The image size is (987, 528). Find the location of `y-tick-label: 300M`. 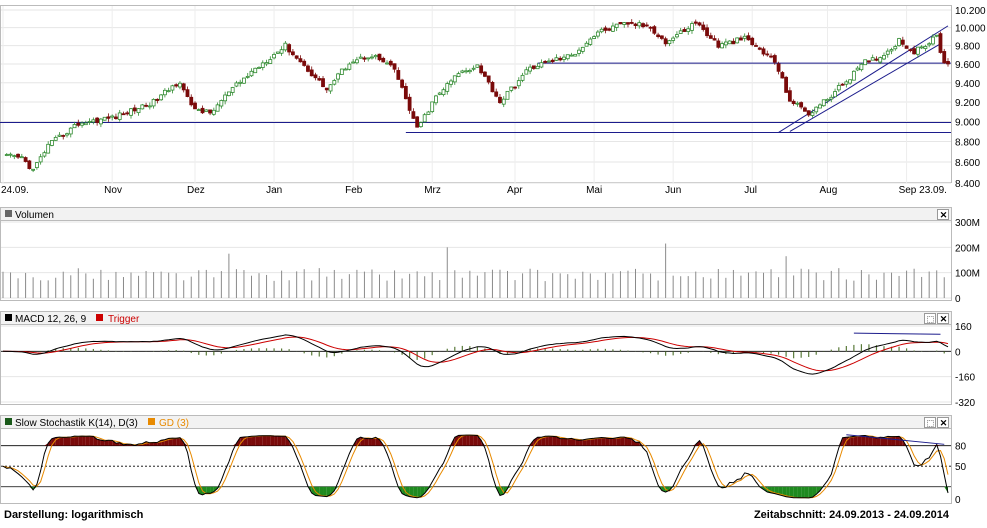

y-tick-label: 300M is located at coordinates (967, 223).